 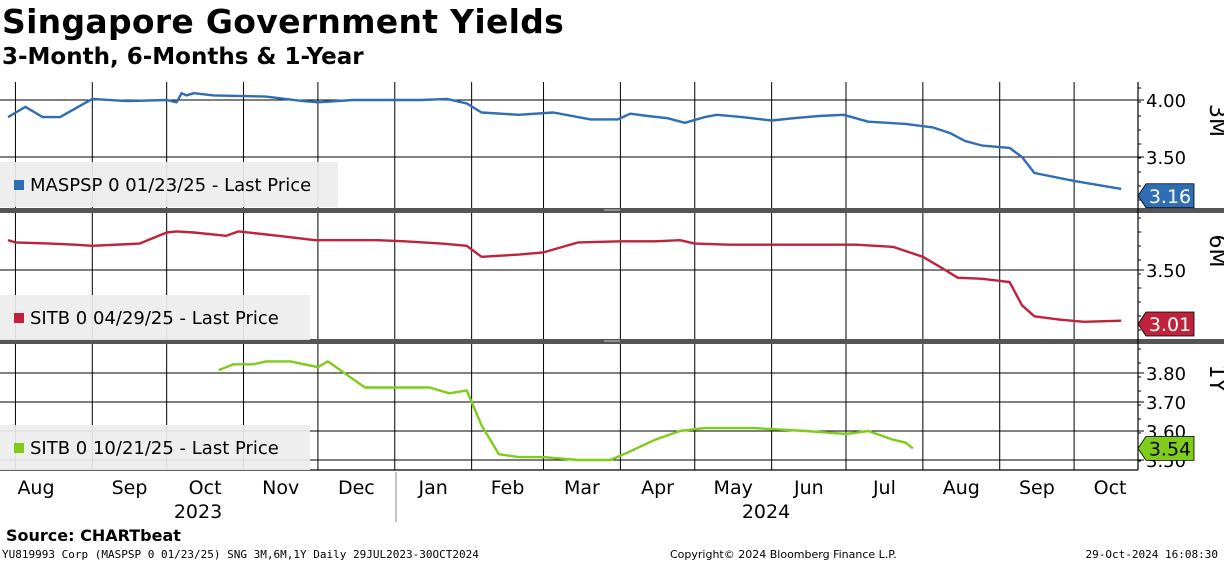 What do you see at coordinates (1151, 554) in the screenshot?
I see `footer-timestamp: 29-Oct-2024 16:08:30` at bounding box center [1151, 554].